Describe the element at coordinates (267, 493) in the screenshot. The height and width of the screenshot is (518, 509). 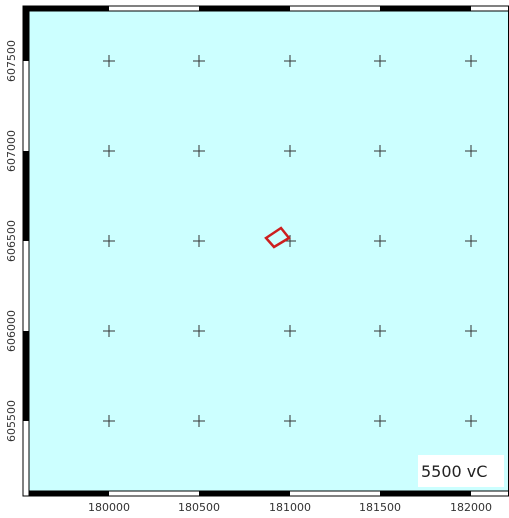
I see `bottom-scale-bar` at that location.